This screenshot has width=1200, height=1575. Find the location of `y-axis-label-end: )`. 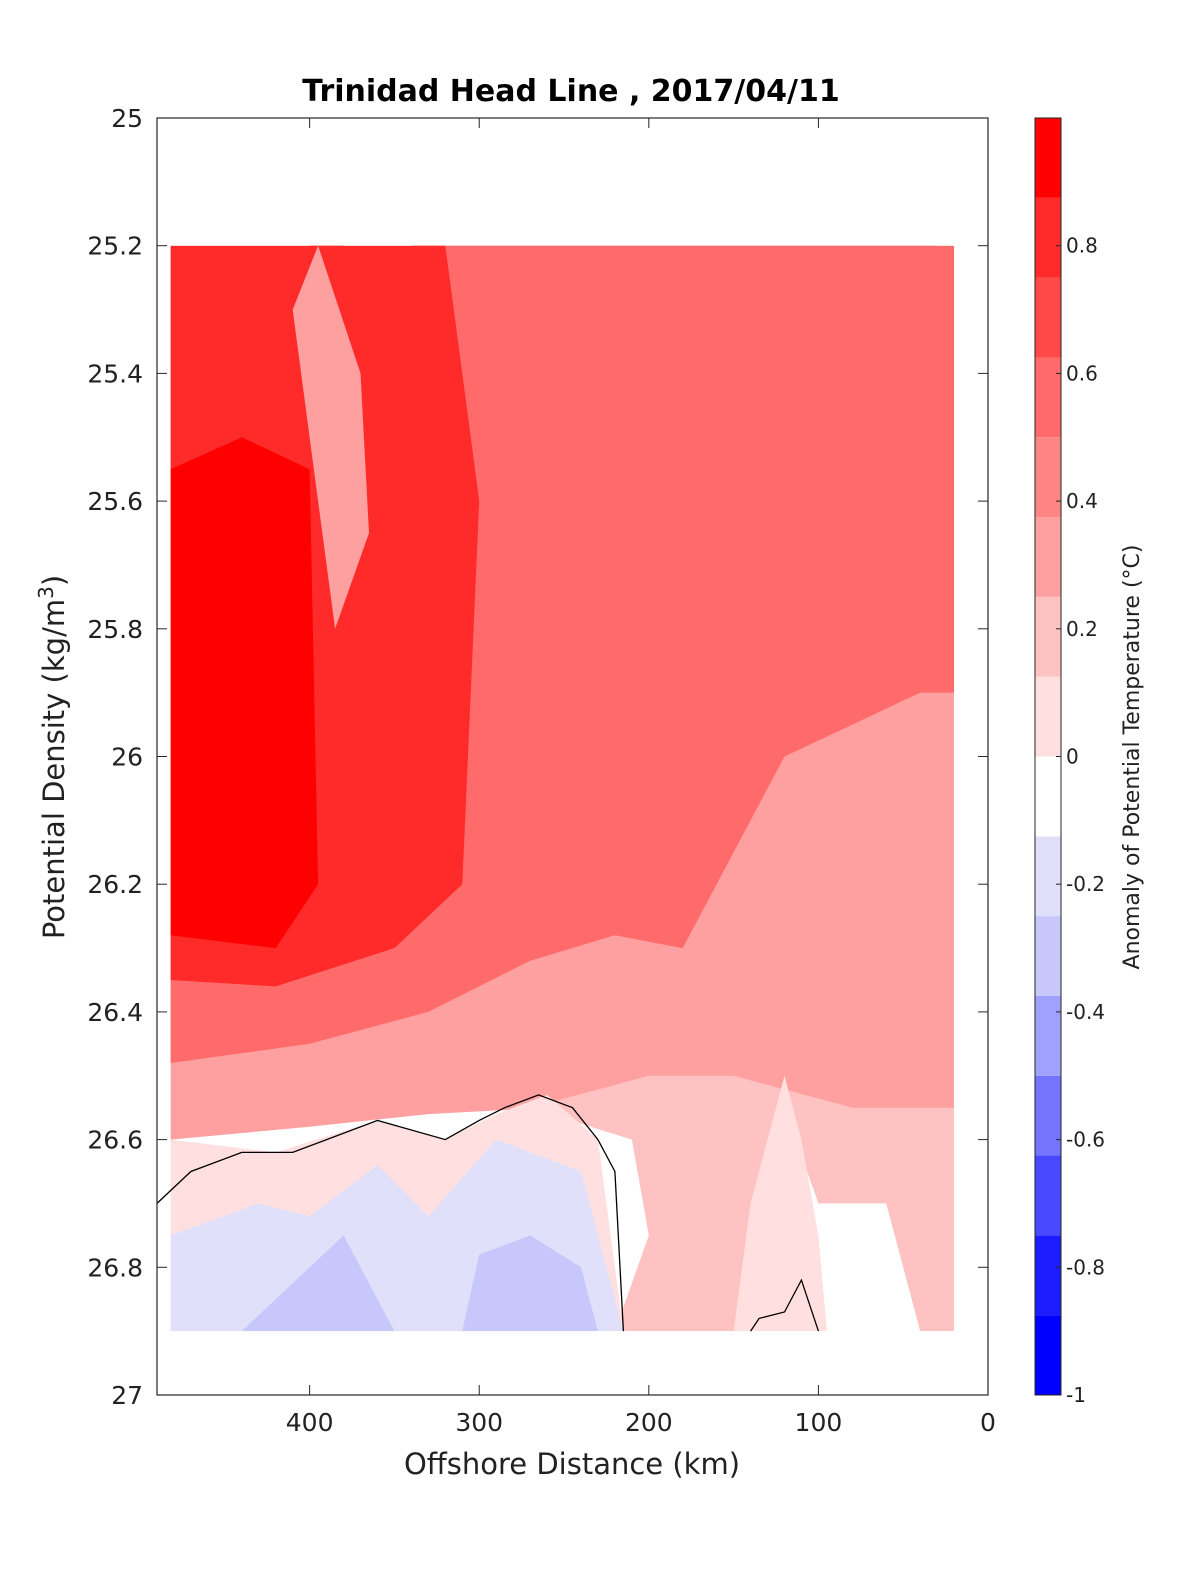

y-axis-label-end: ) is located at coordinates (54, 580).